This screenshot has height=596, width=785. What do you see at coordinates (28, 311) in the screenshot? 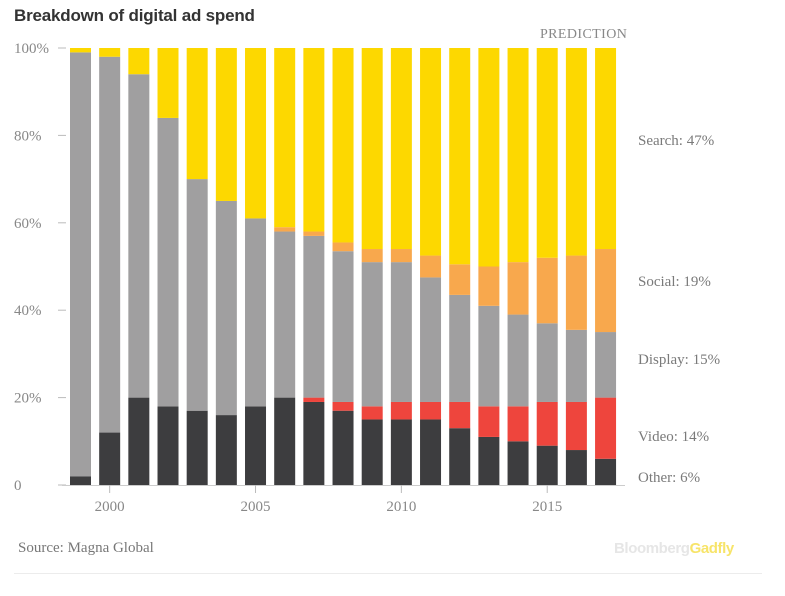
I see `y-tick-label: 40%` at bounding box center [28, 311].